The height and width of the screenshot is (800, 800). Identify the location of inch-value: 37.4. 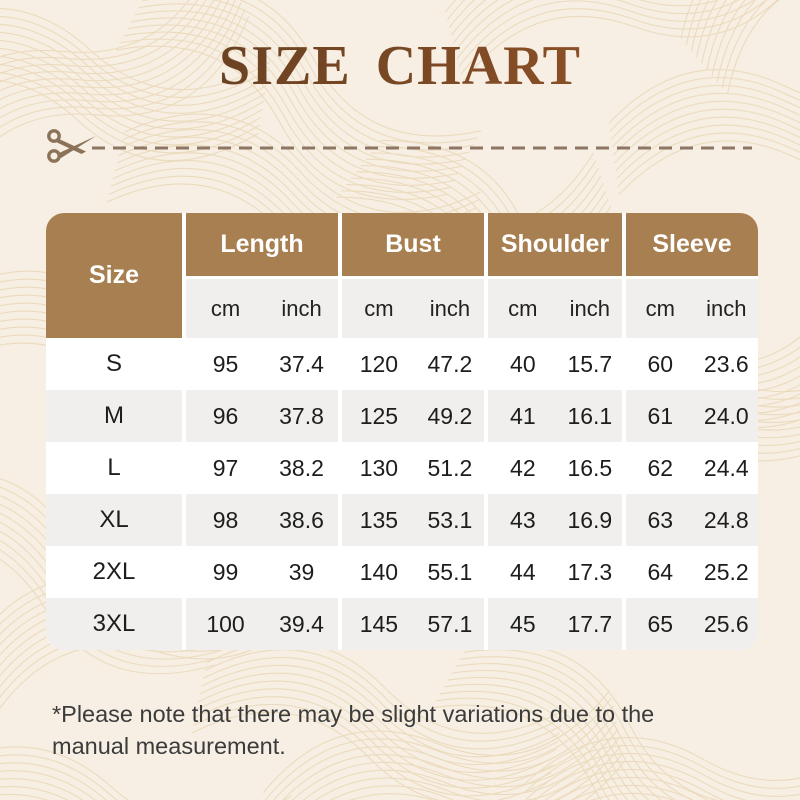
(301, 363).